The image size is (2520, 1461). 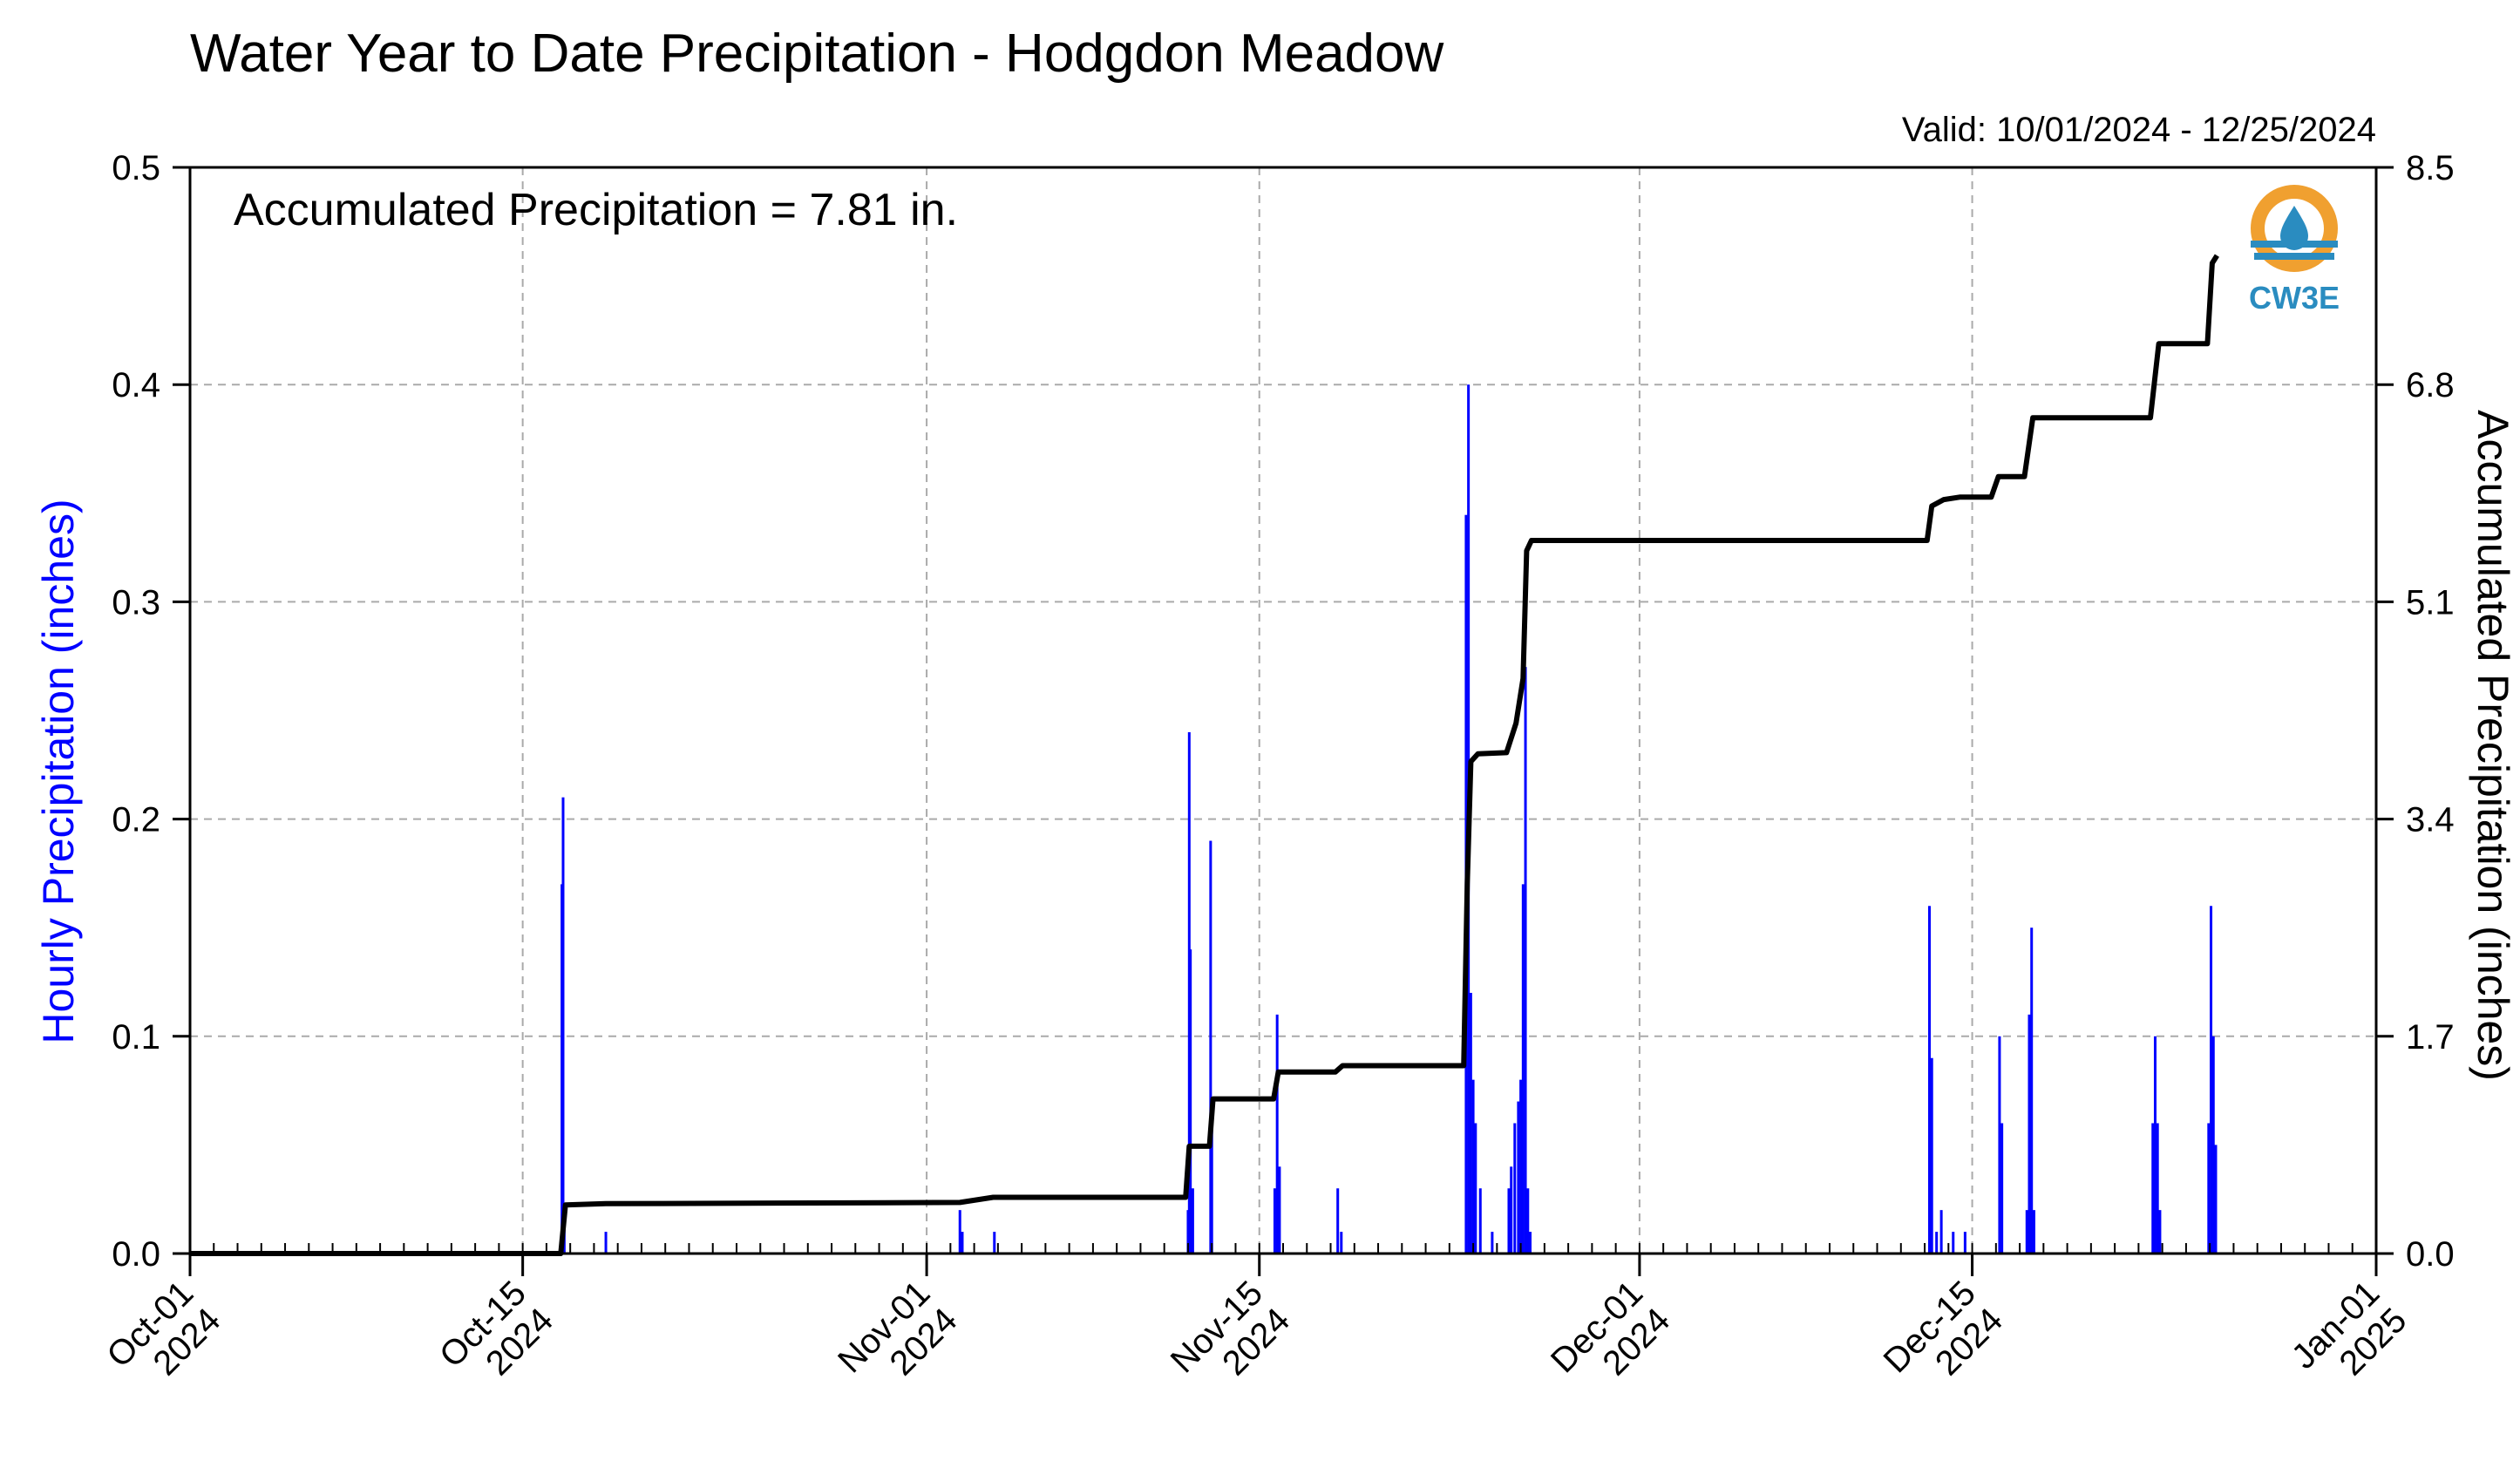 I want to click on y-right-tick-label: 8.5, so click(x=2430, y=168).